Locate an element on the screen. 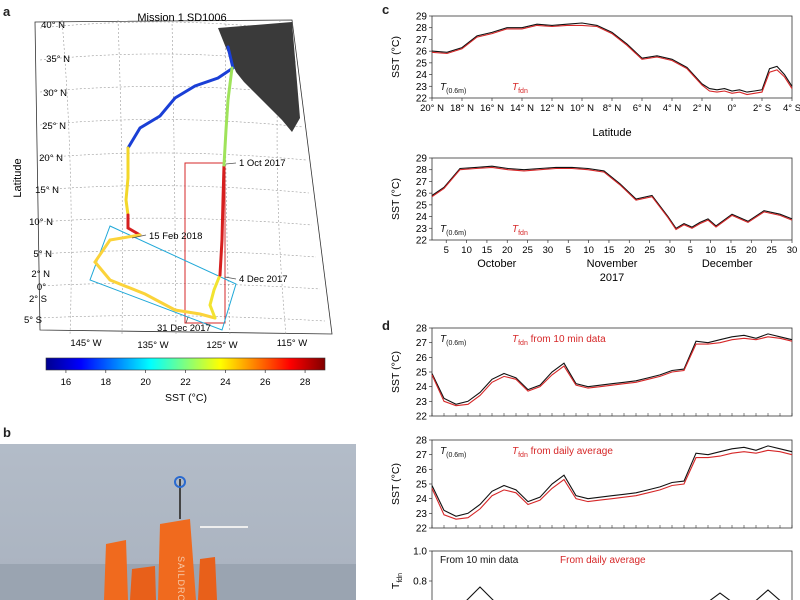 This screenshot has height=600, width=800. colorbar-tick-label: 26 is located at coordinates (265, 382).